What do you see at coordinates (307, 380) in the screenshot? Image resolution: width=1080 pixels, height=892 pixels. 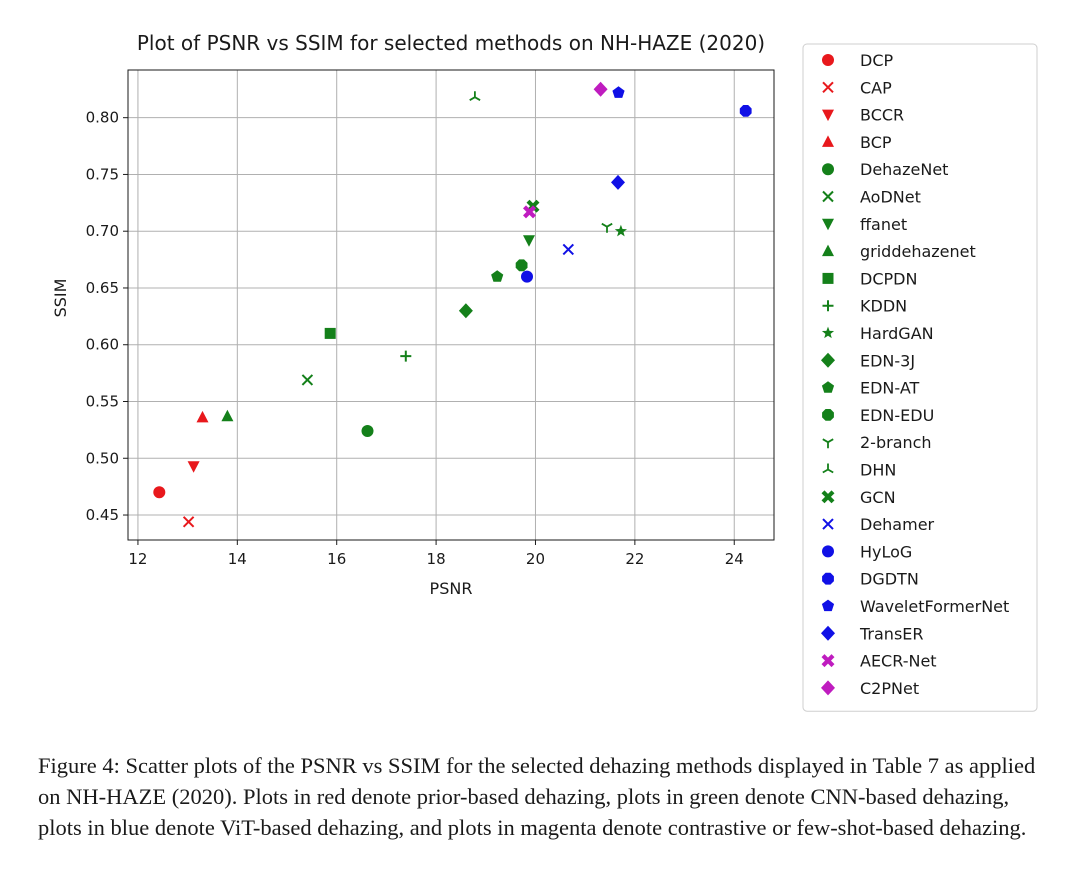 I see `point-aodnet` at bounding box center [307, 380].